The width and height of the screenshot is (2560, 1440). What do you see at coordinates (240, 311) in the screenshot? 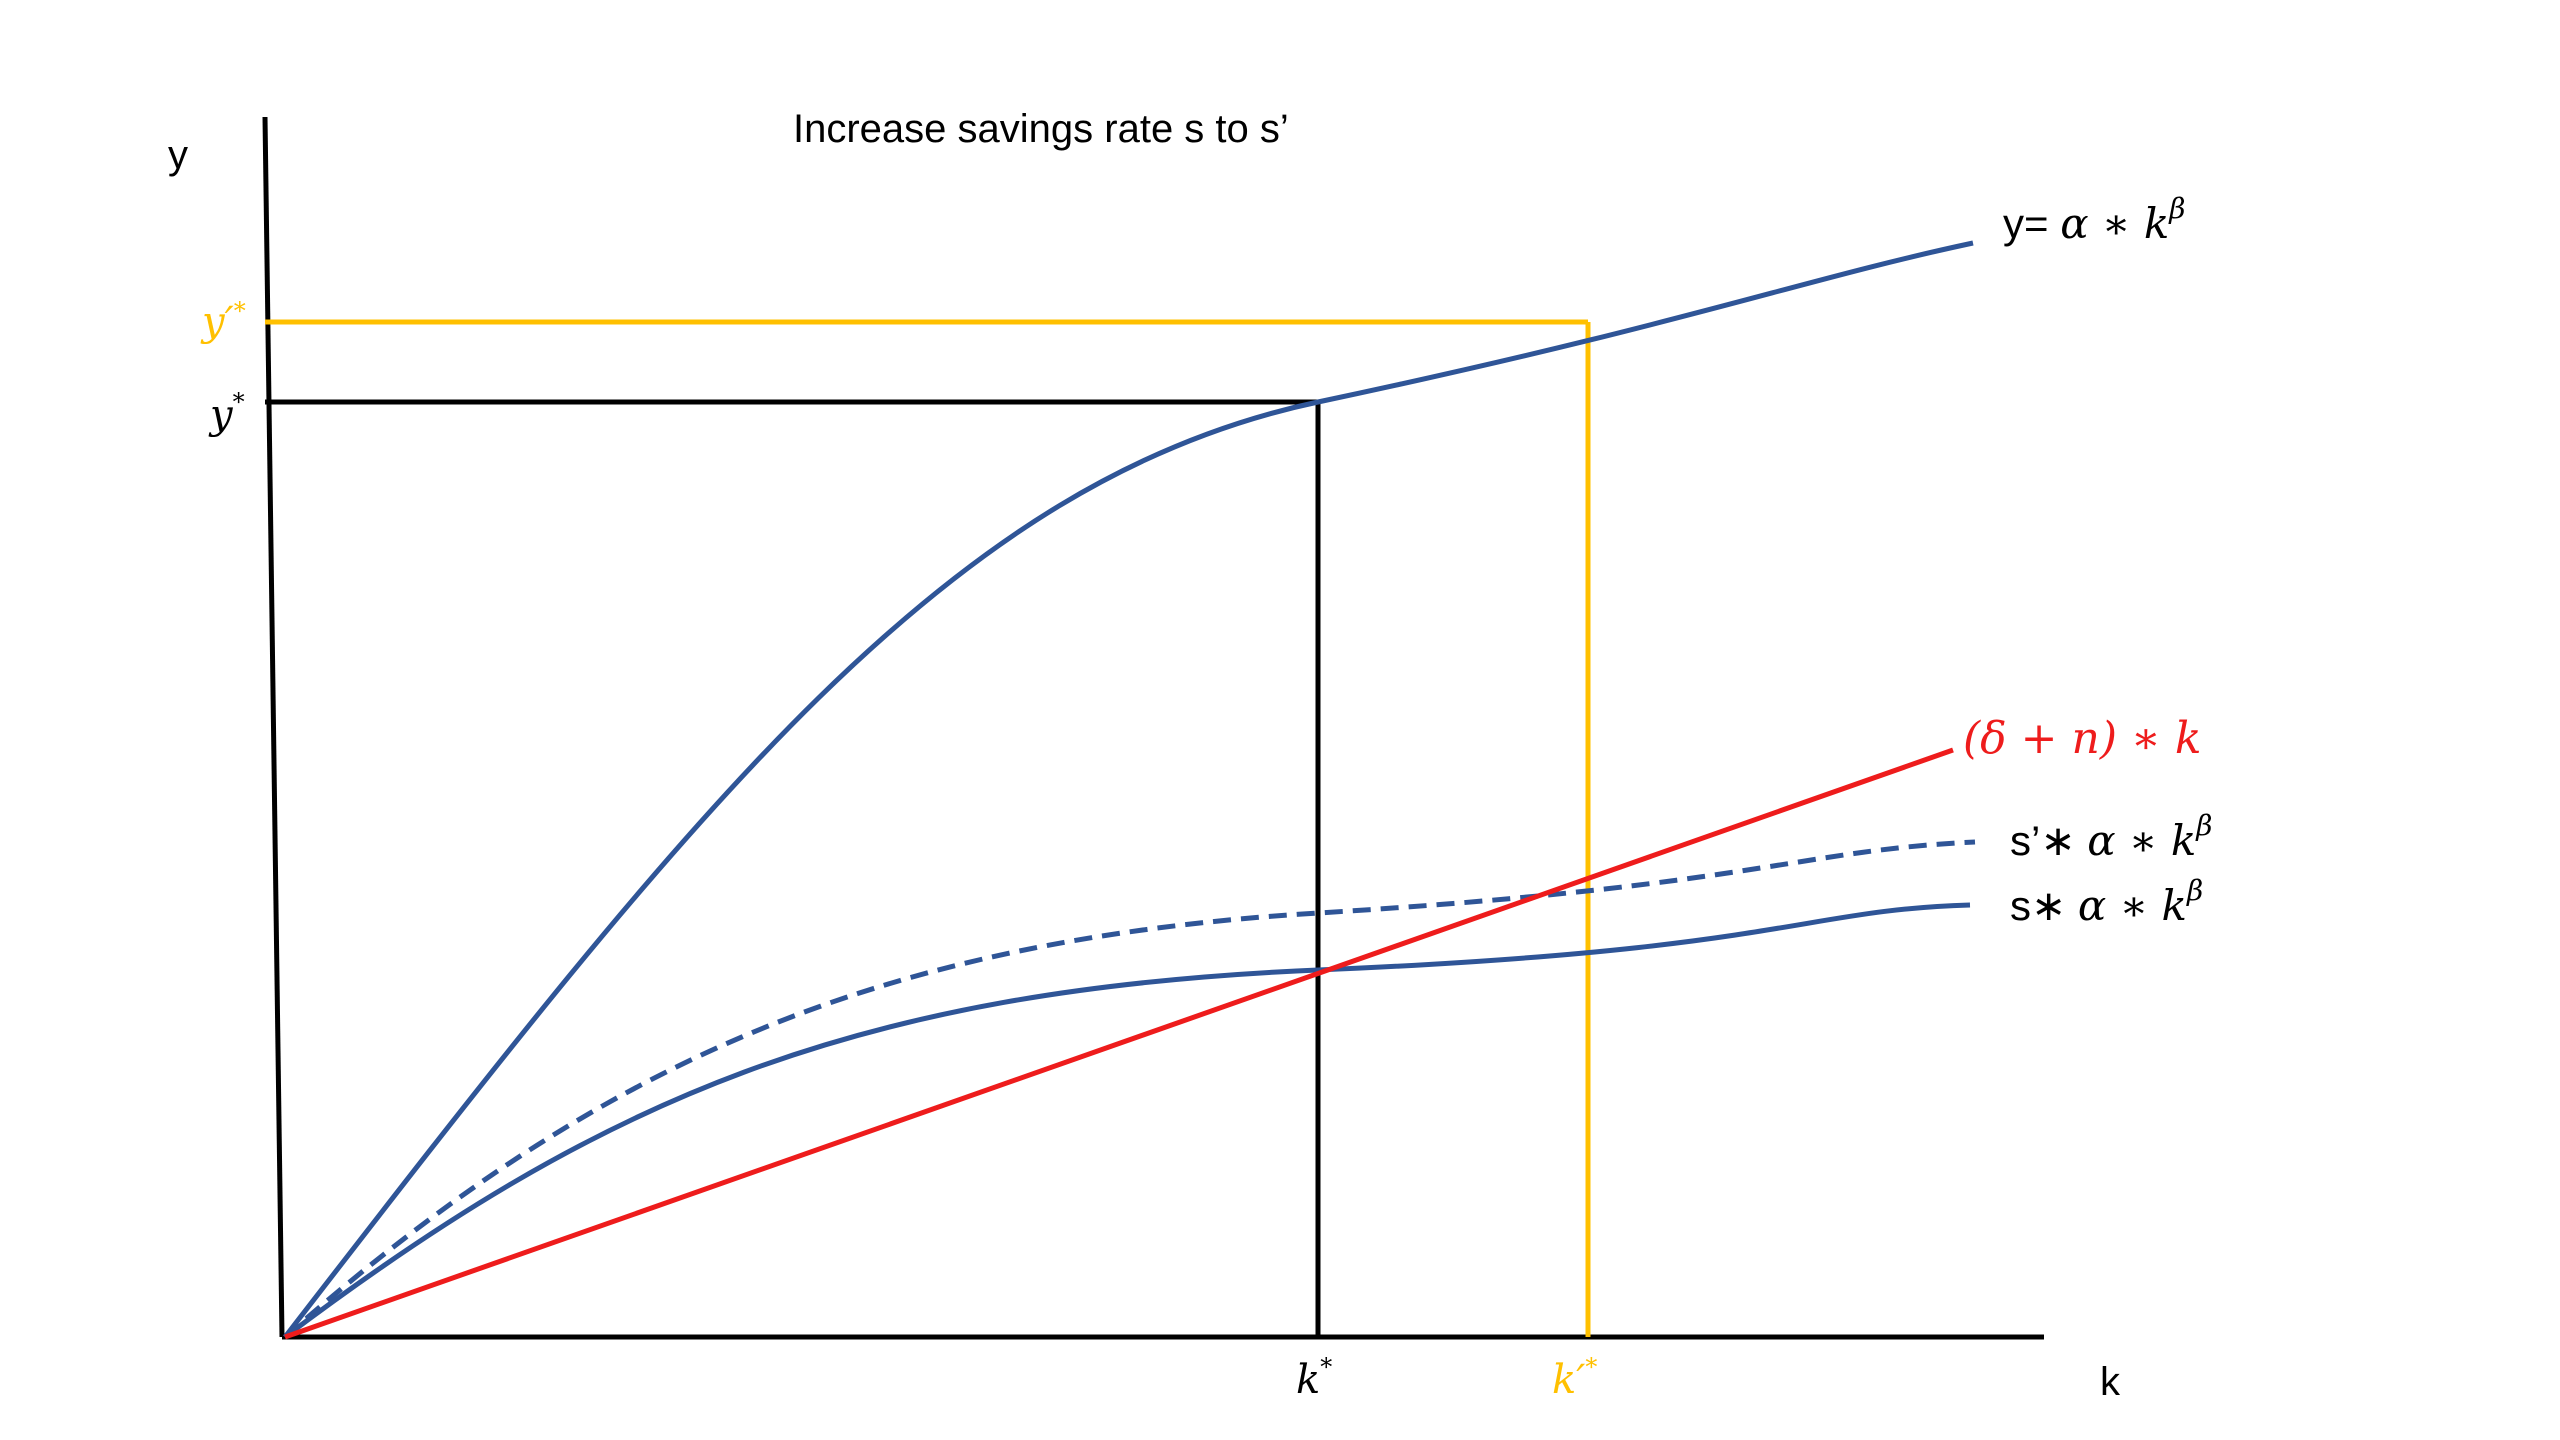
I see `y-prime-star-sup: *` at bounding box center [240, 311].